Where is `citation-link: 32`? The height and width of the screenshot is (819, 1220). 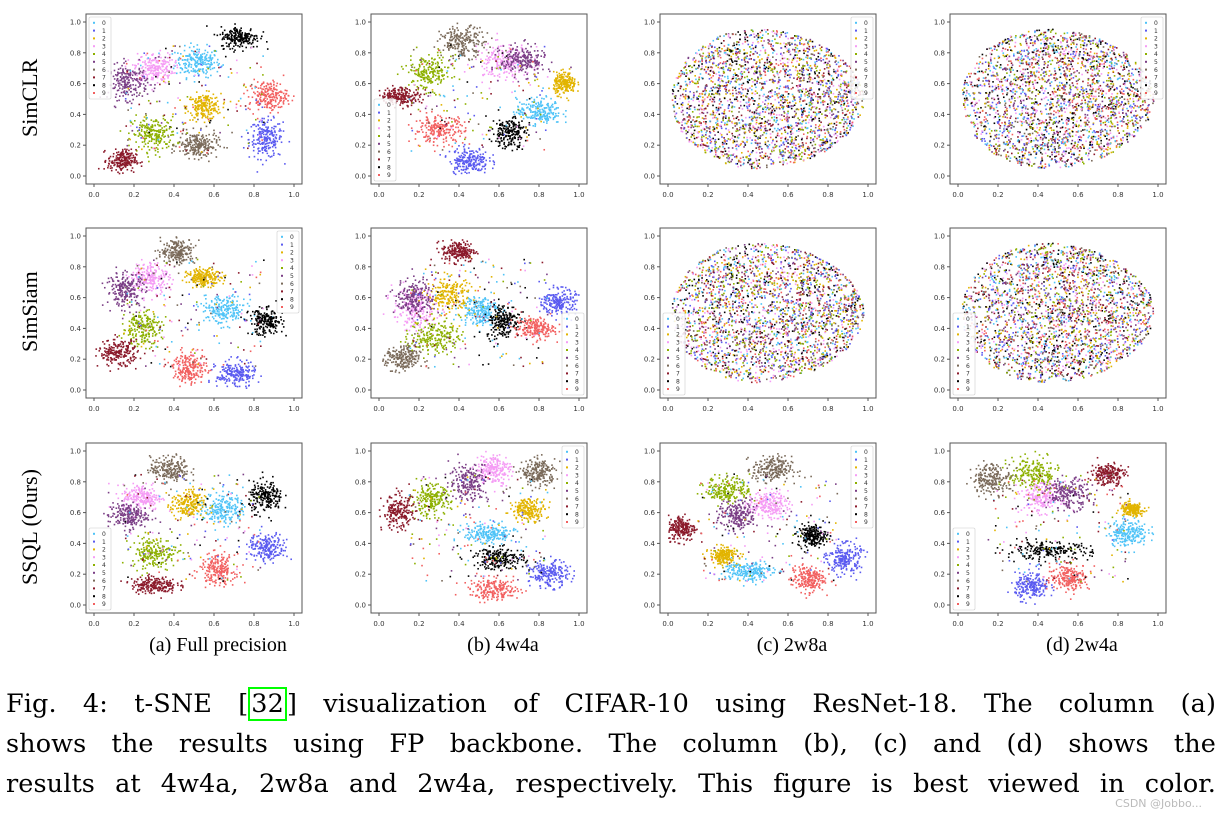 citation-link: 32 is located at coordinates (267, 704).